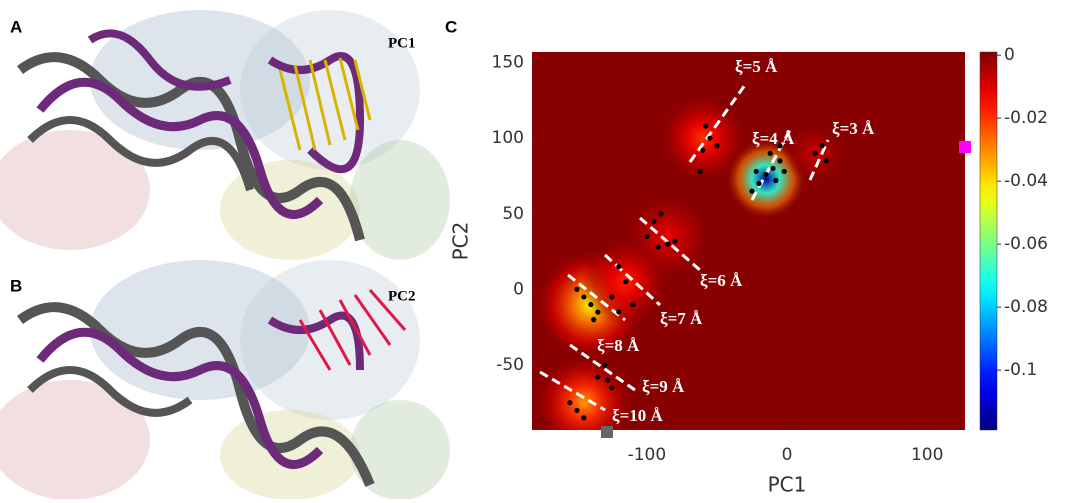  What do you see at coordinates (1009, 55) in the screenshot?
I see `colorbar-tick-label: 0` at bounding box center [1009, 55].